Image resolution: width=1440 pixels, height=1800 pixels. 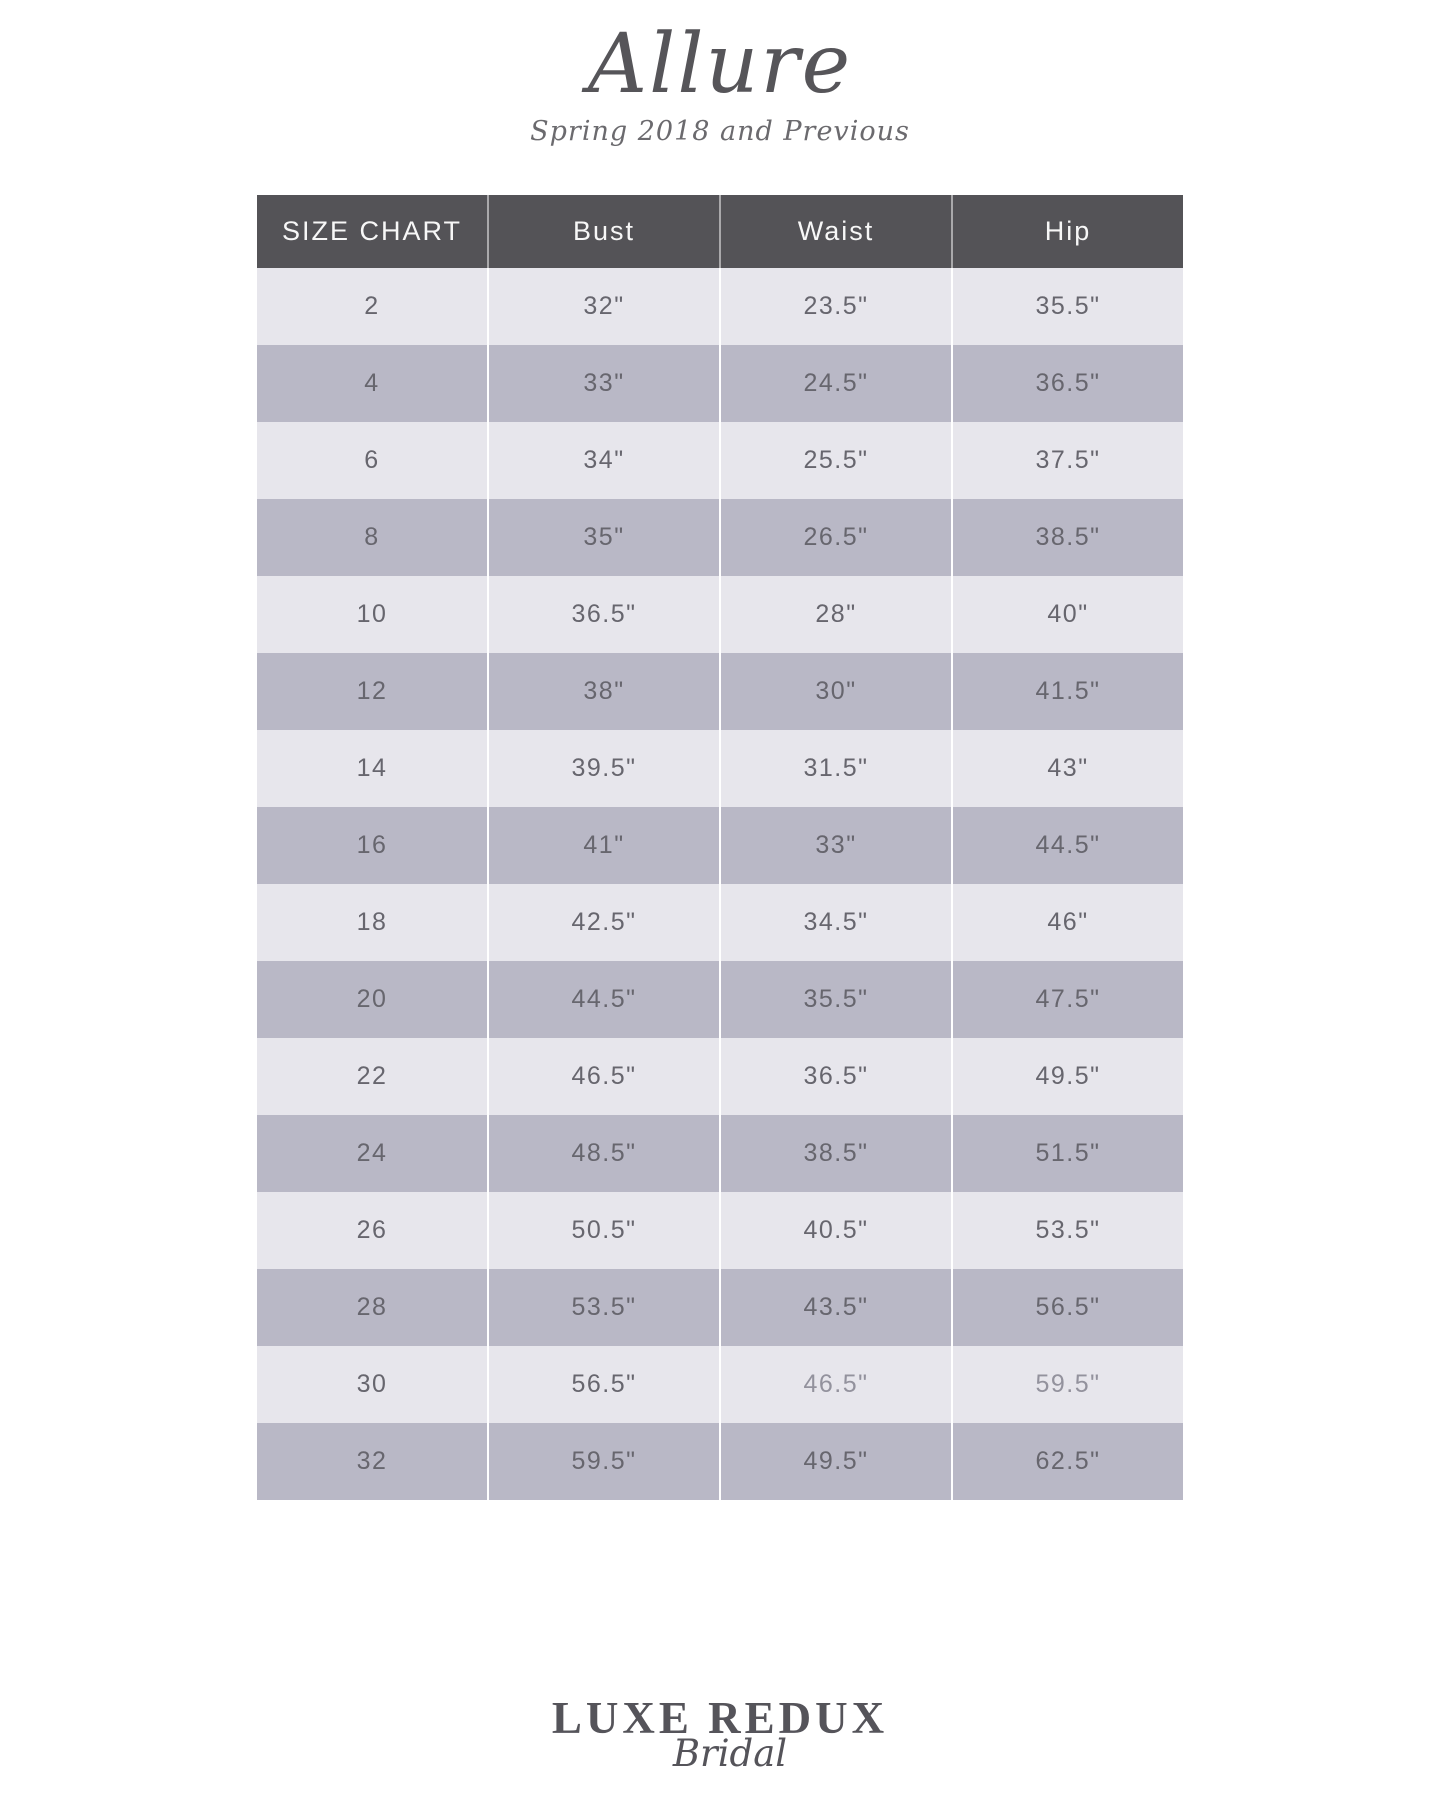 I want to click on table-row: 16 41" 33" 44.5", so click(x=720, y=845).